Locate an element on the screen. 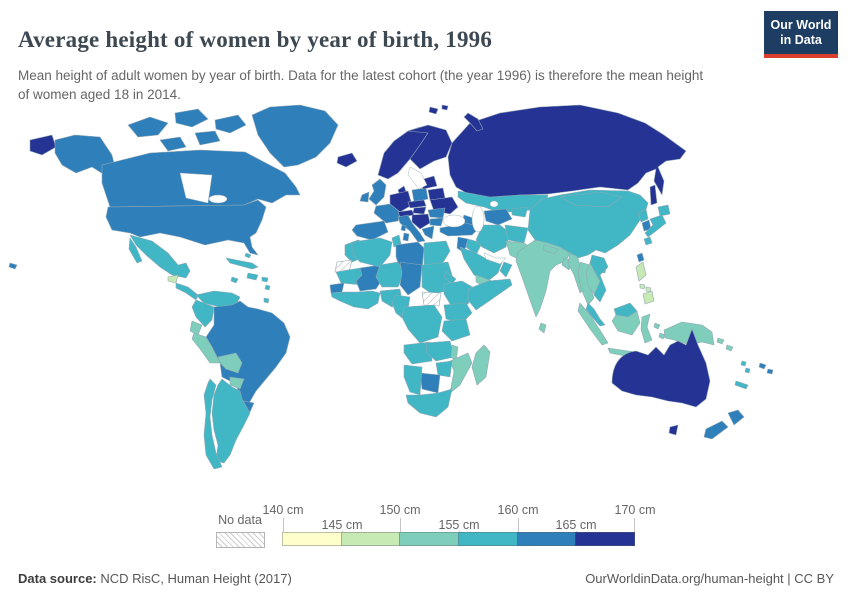 The height and width of the screenshot is (600, 850). zambia-region is located at coordinates (440, 351).